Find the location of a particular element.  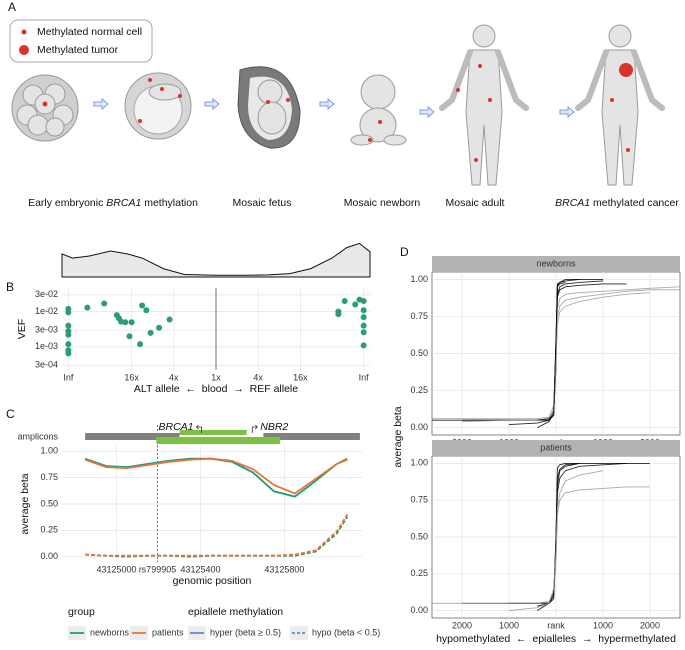

gene-label: BRCA1 is located at coordinates (175, 427).